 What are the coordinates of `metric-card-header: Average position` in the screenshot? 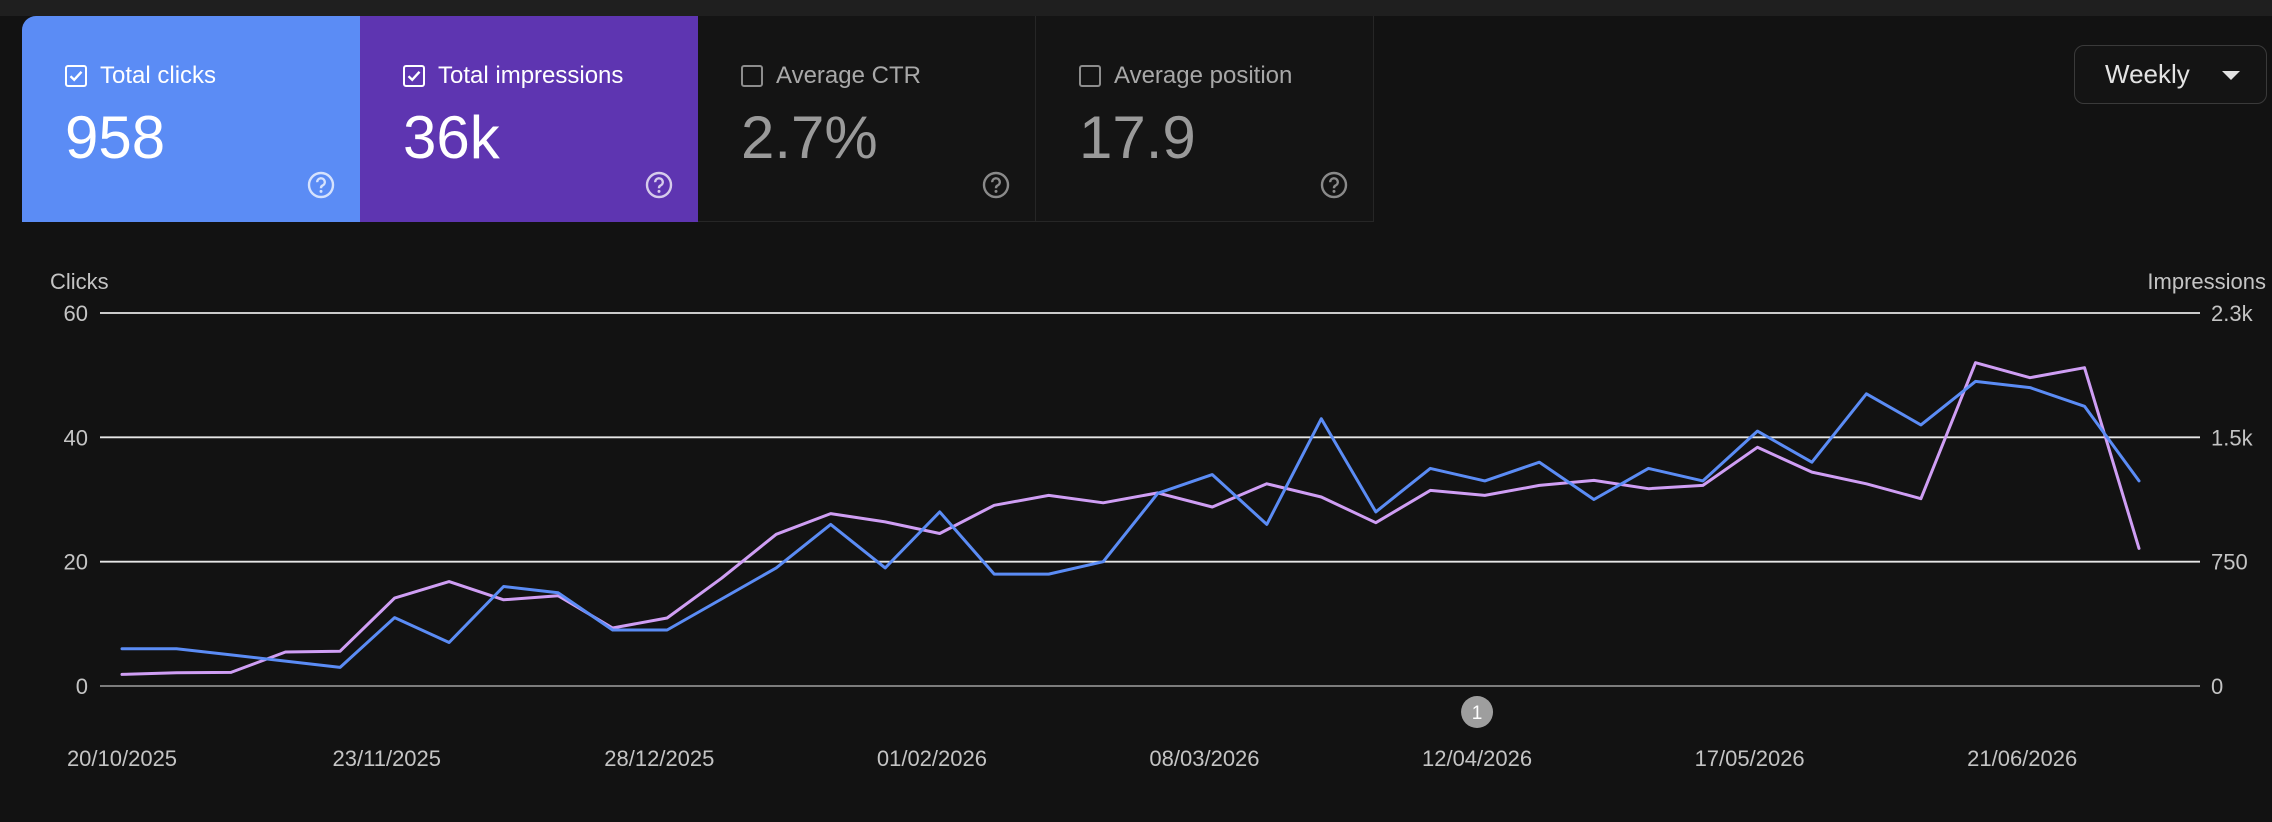 It's located at (1185, 76).